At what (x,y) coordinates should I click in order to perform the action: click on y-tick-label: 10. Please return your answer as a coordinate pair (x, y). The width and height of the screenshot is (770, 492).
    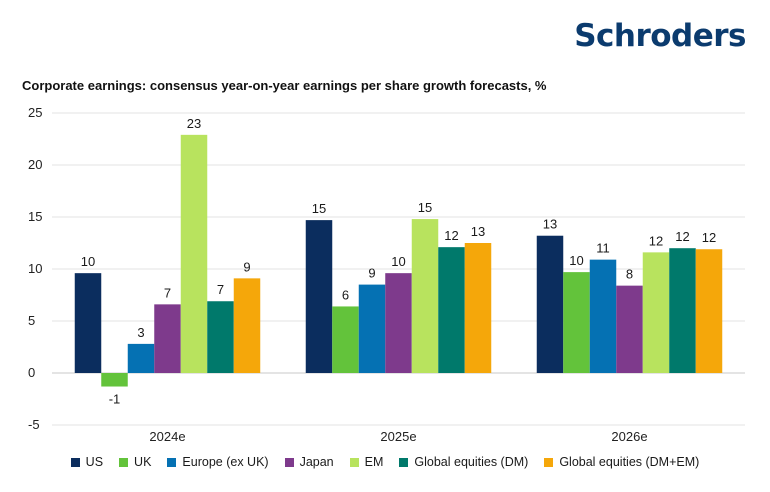
    Looking at the image, I should click on (35, 268).